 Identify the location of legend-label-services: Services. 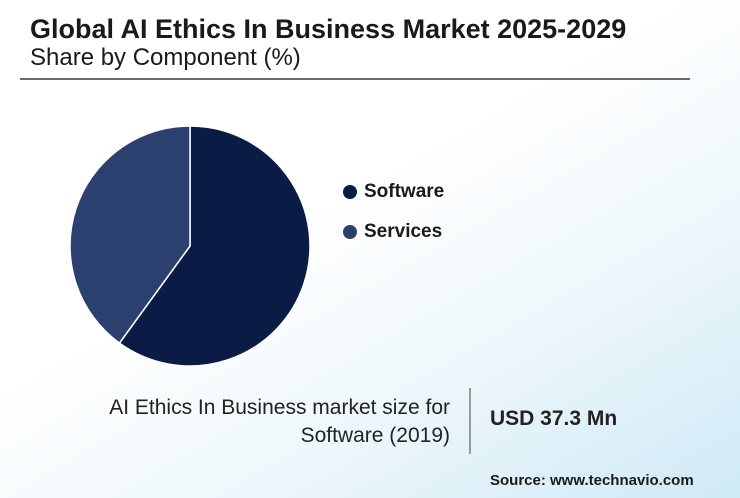
(403, 231).